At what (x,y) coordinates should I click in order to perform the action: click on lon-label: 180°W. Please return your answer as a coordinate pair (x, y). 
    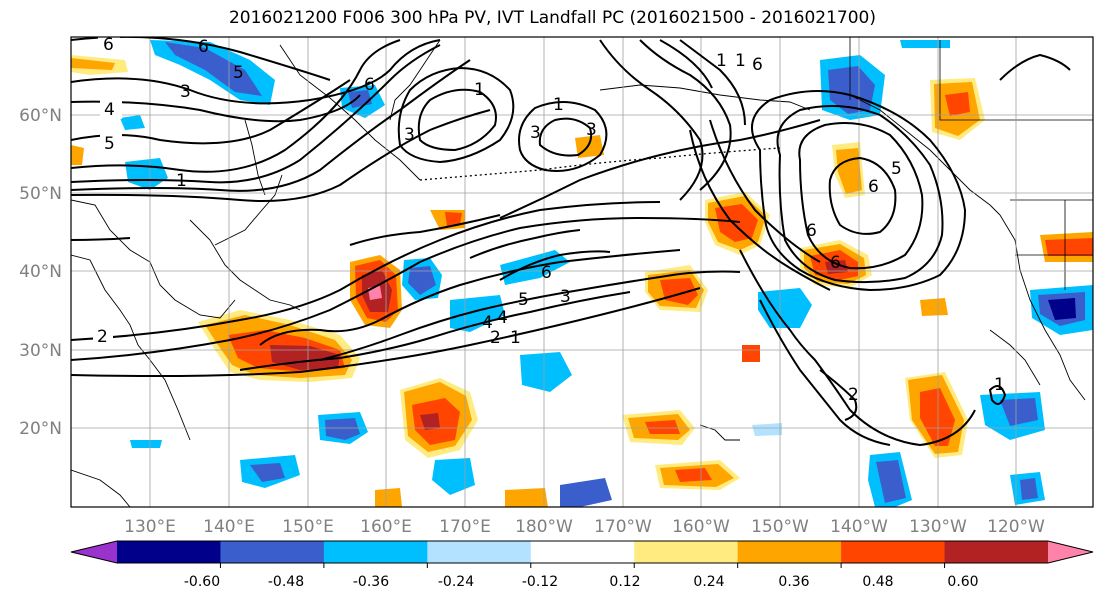
    Looking at the image, I should click on (544, 527).